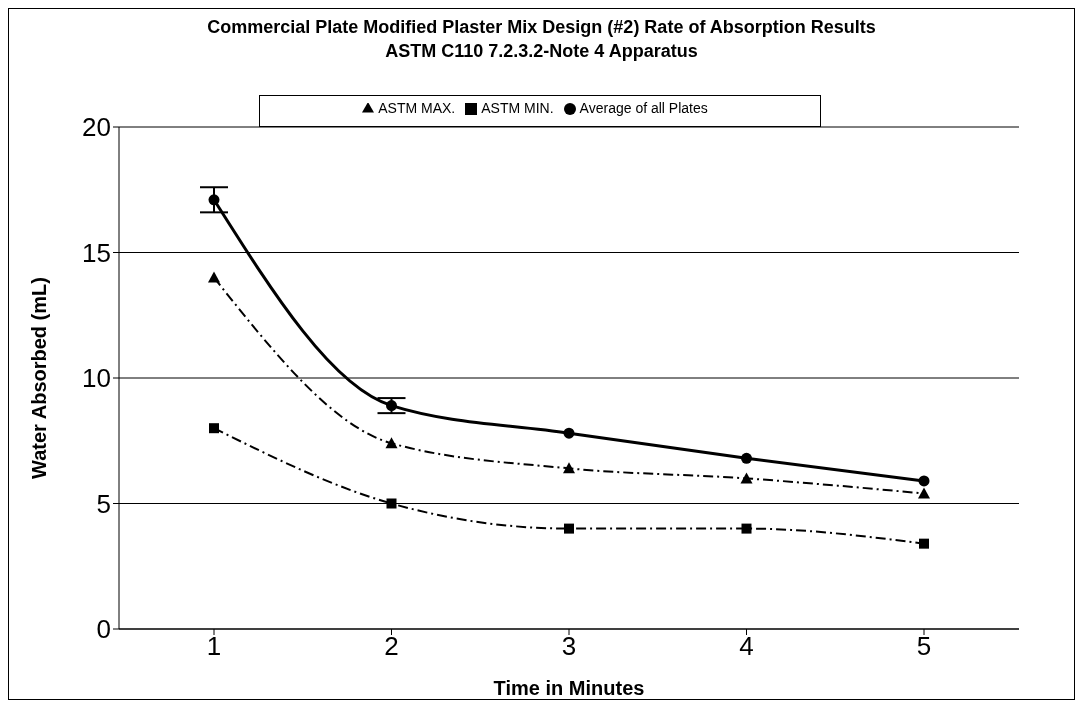 Image resolution: width=1081 pixels, height=706 pixels. Describe the element at coordinates (924, 646) in the screenshot. I see `x-tick-label: 5` at that location.